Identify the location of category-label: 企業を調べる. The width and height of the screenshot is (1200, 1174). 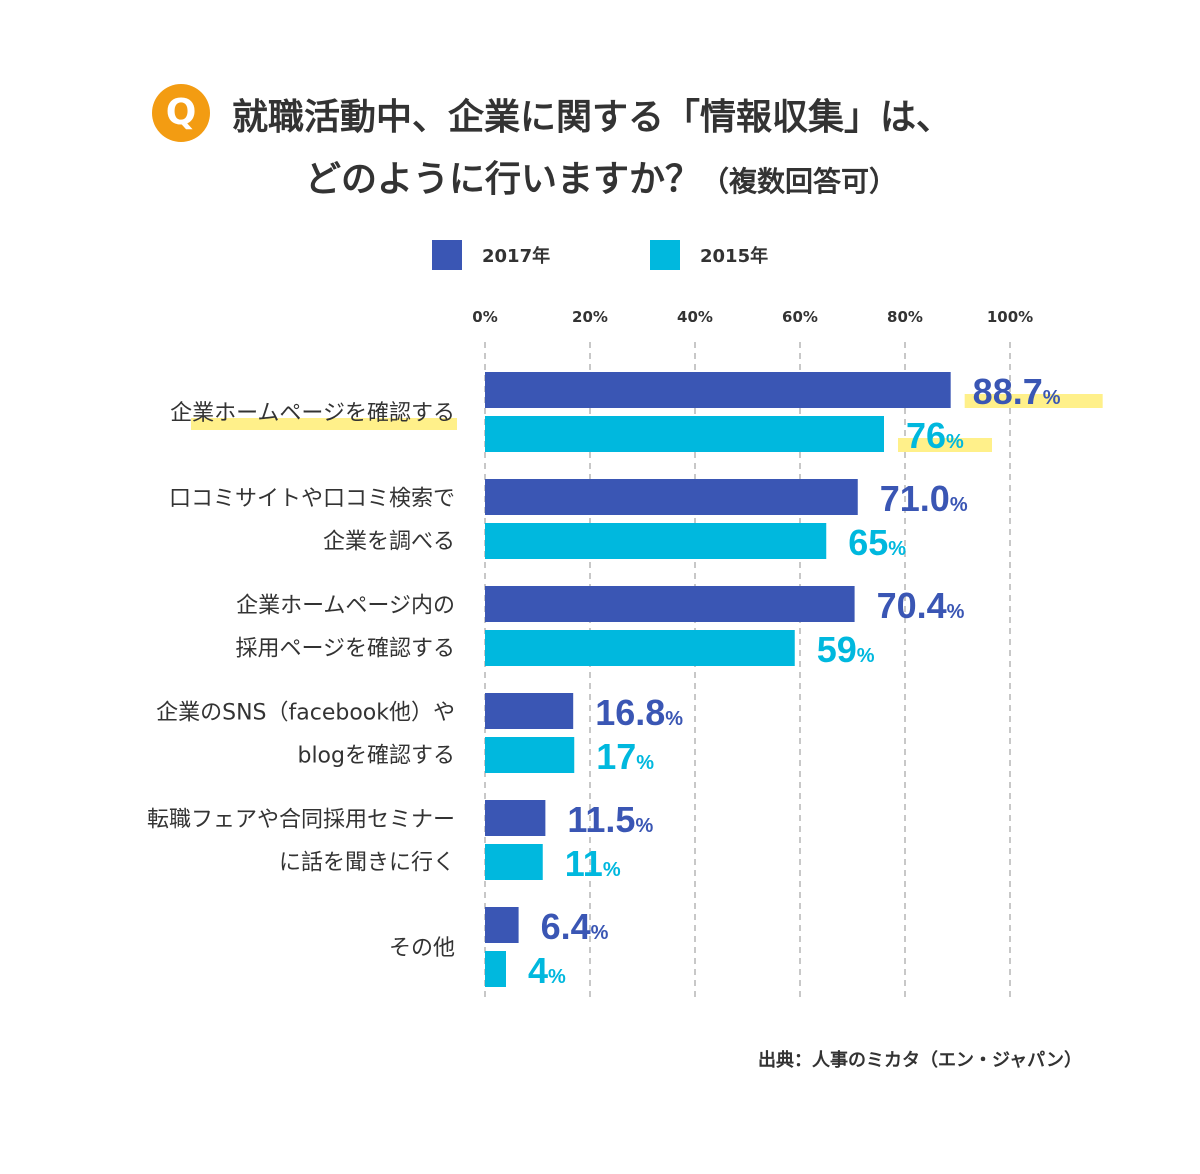
(389, 542).